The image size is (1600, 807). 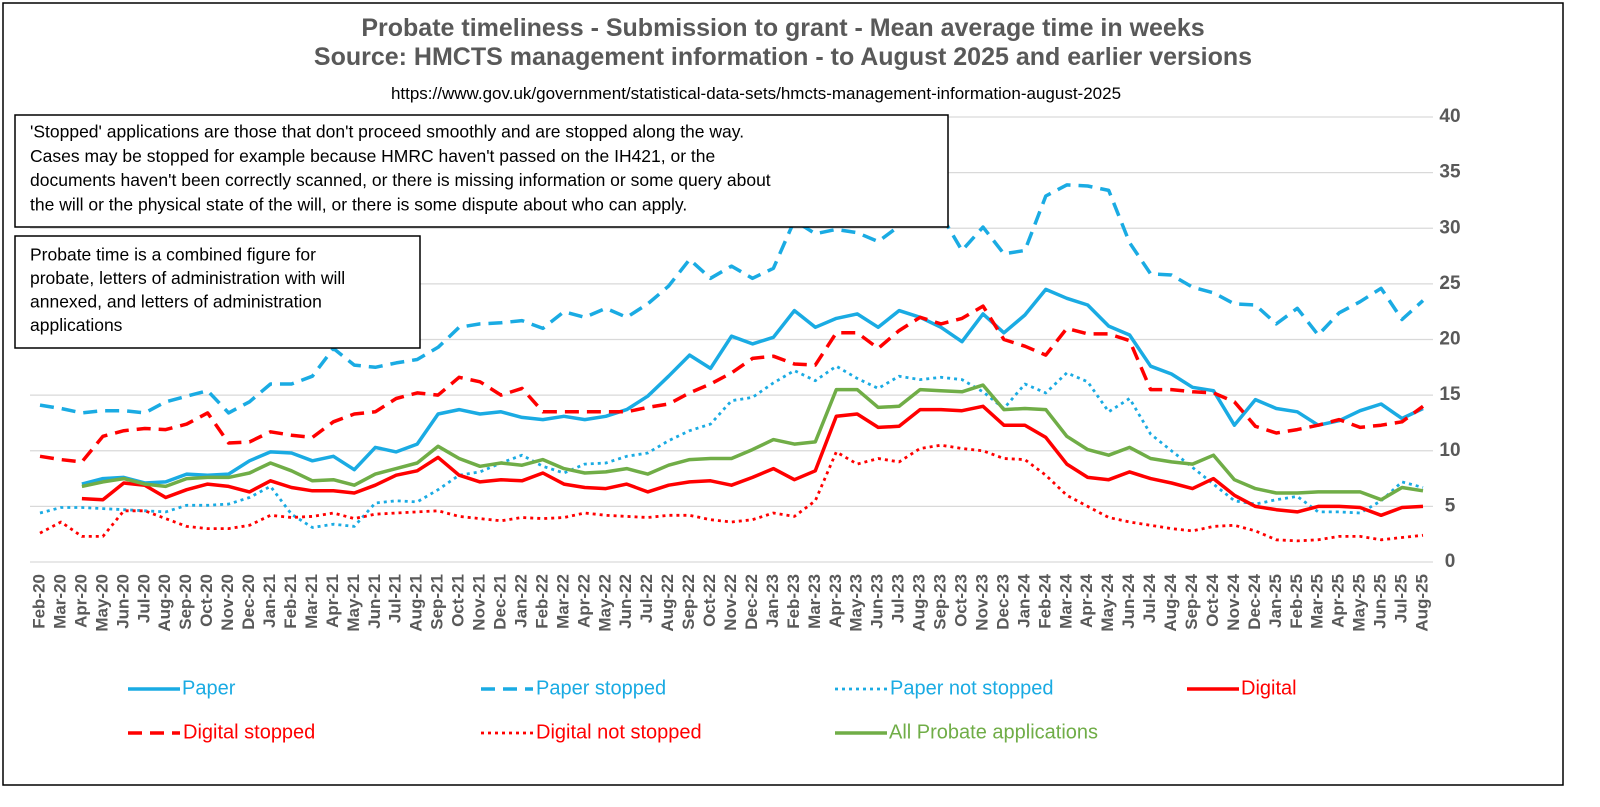 What do you see at coordinates (772, 601) in the screenshot?
I see `x-tick-label: Jan-23` at bounding box center [772, 601].